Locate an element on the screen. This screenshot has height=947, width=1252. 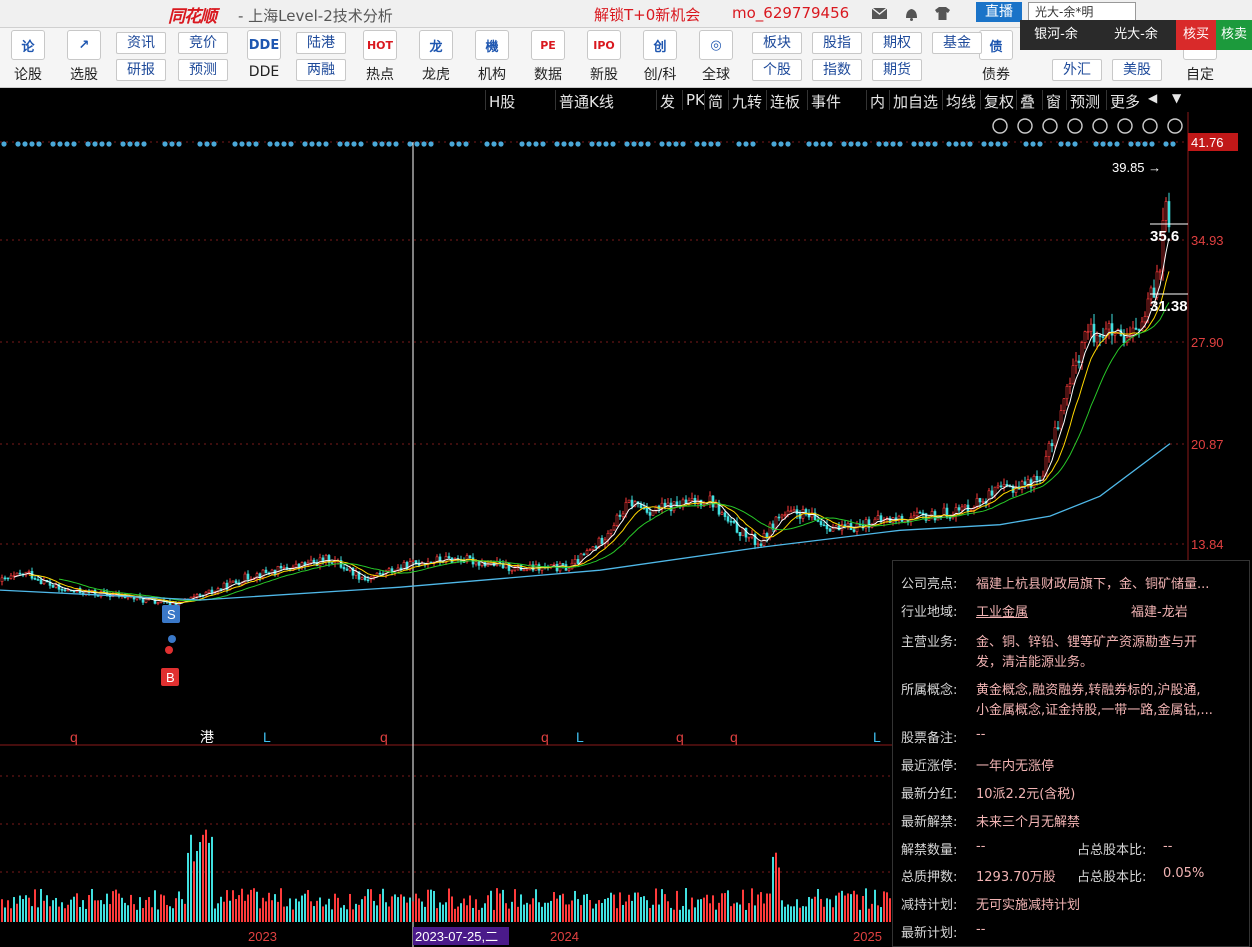
lock-icon is located at coordinates (1125, 126).